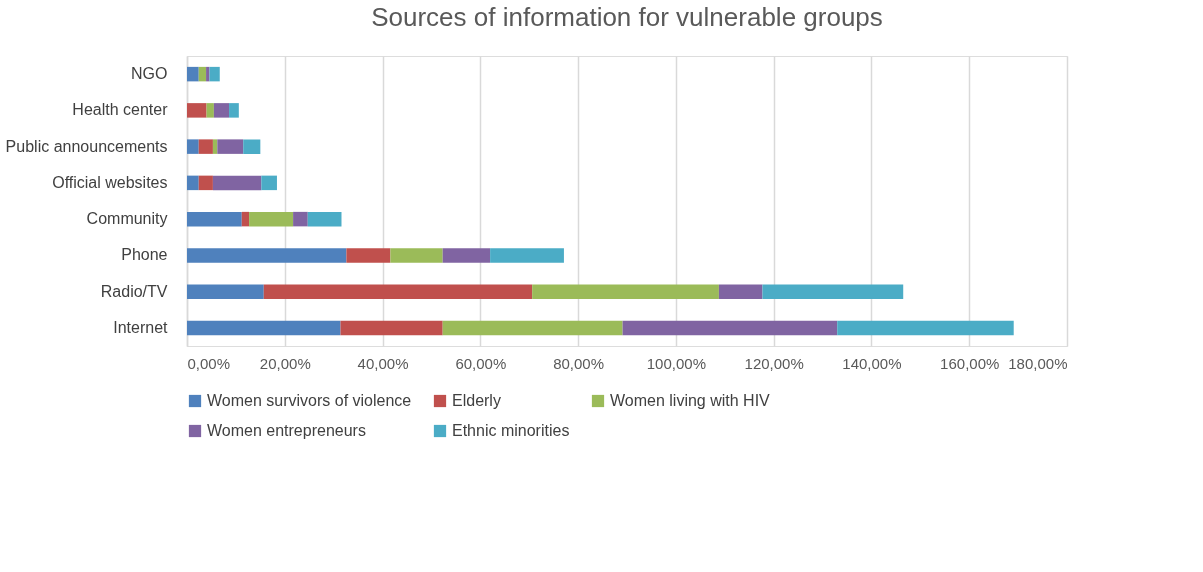 The image size is (1203, 572). I want to click on y-tick-label: Community, so click(127, 219).